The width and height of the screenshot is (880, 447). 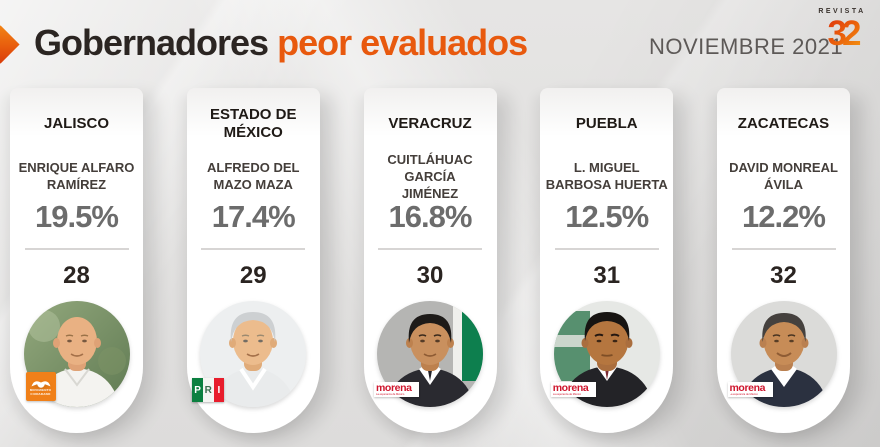 What do you see at coordinates (782, 354) in the screenshot?
I see `photo-david-monreal: morena La esperanza de México` at bounding box center [782, 354].